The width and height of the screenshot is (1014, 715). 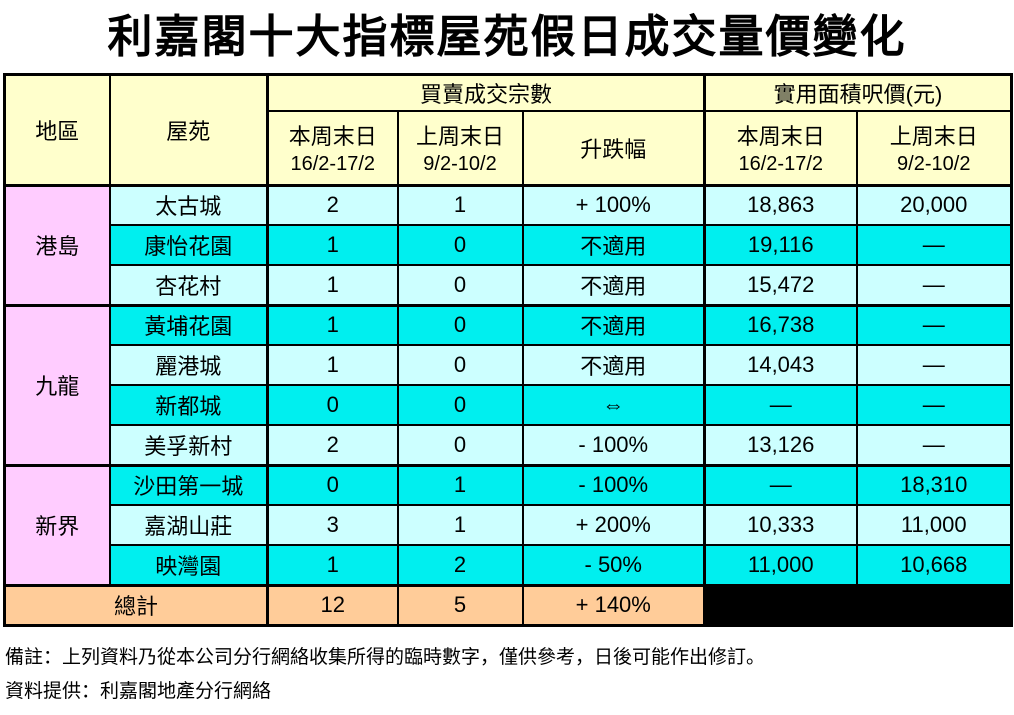 What do you see at coordinates (934, 205) in the screenshot?
I see `price-last-cell: 20,000` at bounding box center [934, 205].